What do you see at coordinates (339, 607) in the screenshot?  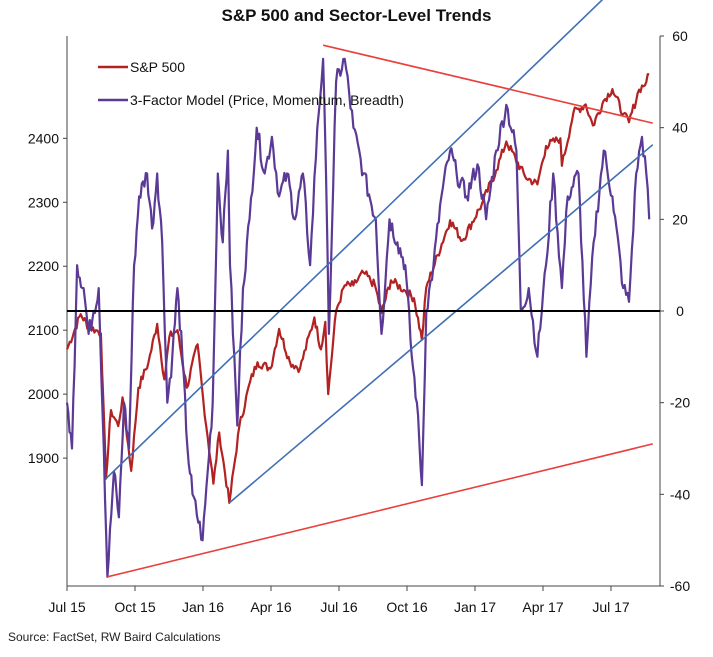 I see `x-tick-label: Jul 16` at bounding box center [339, 607].